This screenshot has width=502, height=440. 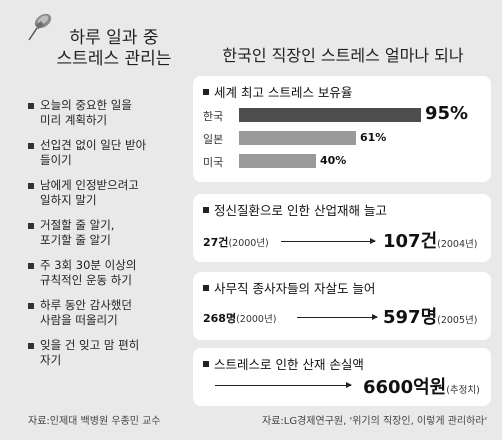 What do you see at coordinates (330, 115) in the screenshot?
I see `bar-korea` at bounding box center [330, 115].